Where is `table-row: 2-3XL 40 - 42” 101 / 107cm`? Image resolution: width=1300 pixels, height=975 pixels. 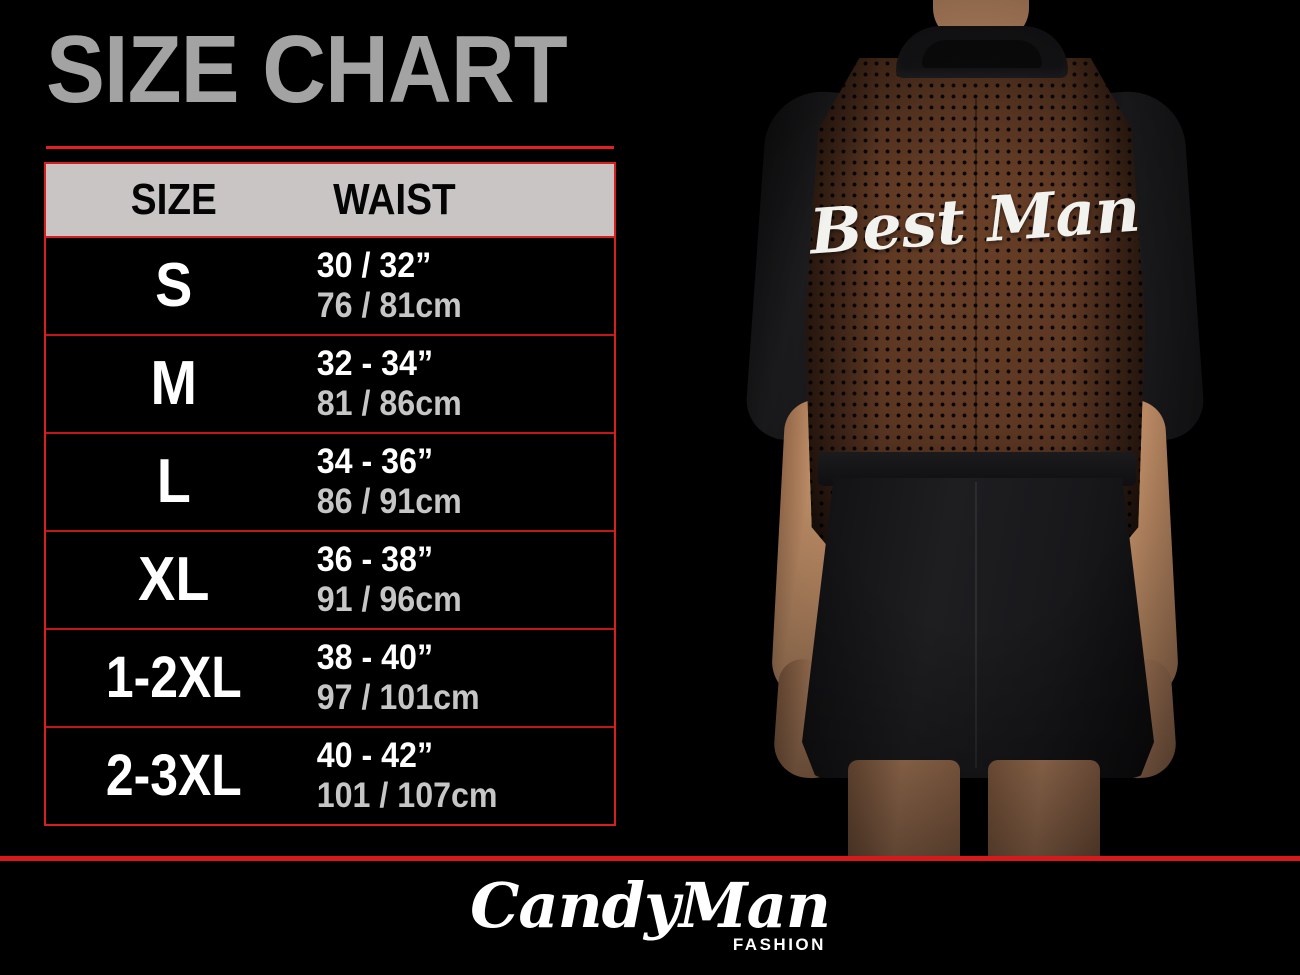 table-row: 2-3XL 40 - 42” 101 / 107cm is located at coordinates (330, 776).